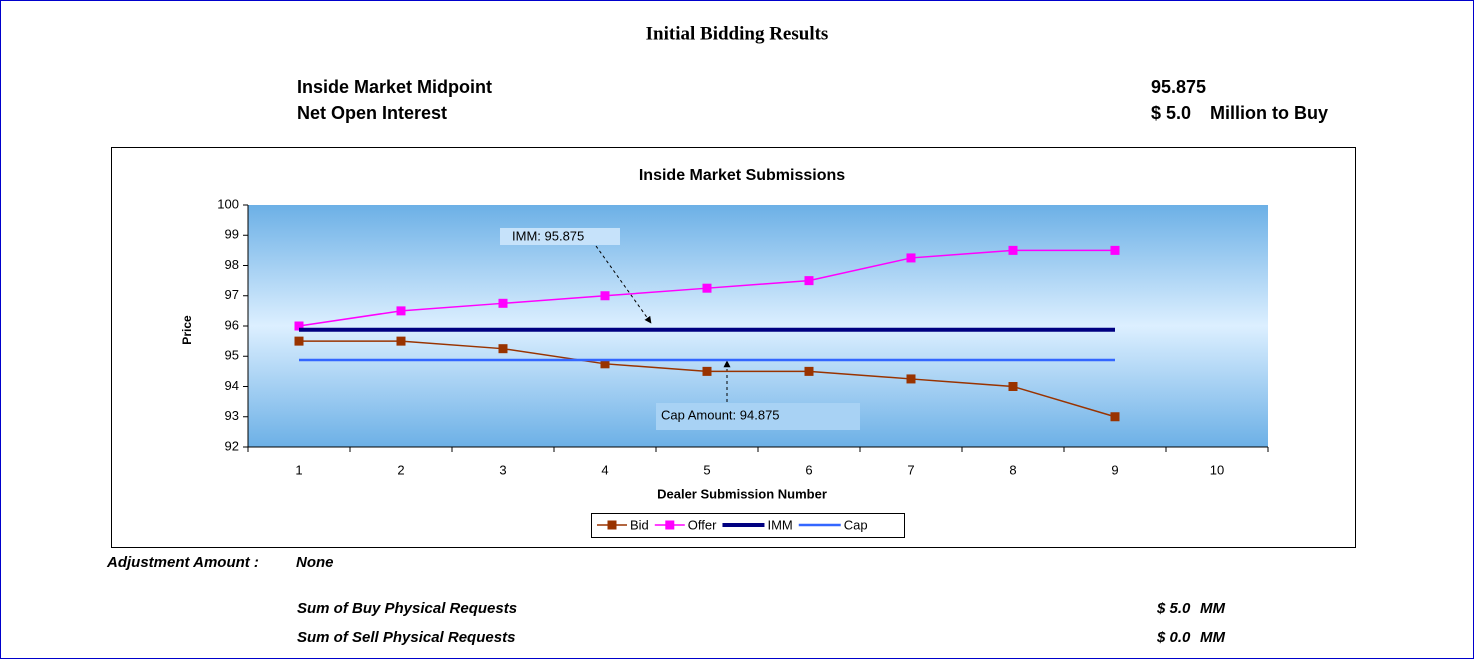 This screenshot has width=1474, height=659. Describe the element at coordinates (742, 175) in the screenshot. I see `chart-title: Inside Market Submissions` at that location.